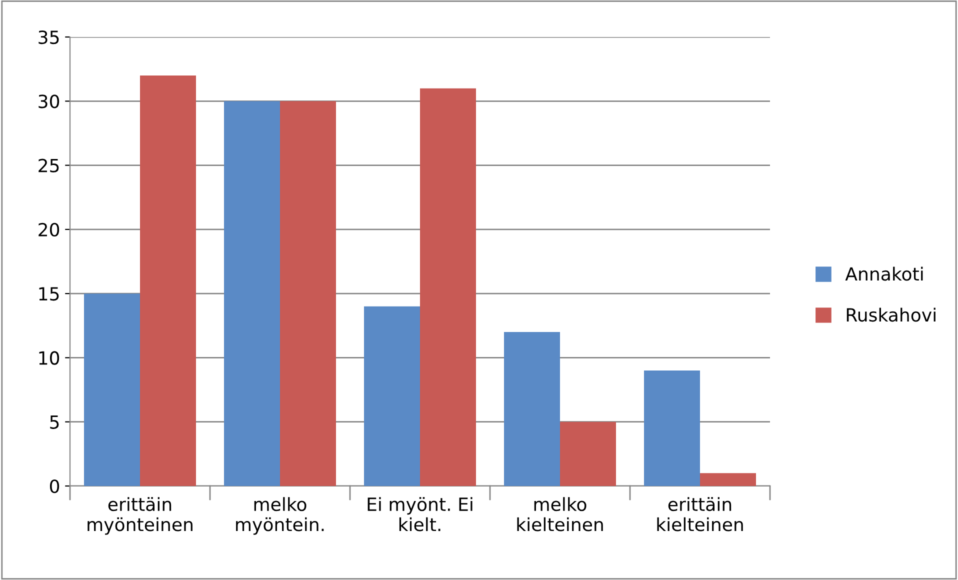  What do you see at coordinates (49, 294) in the screenshot?
I see `y-tick-label: 15` at bounding box center [49, 294].